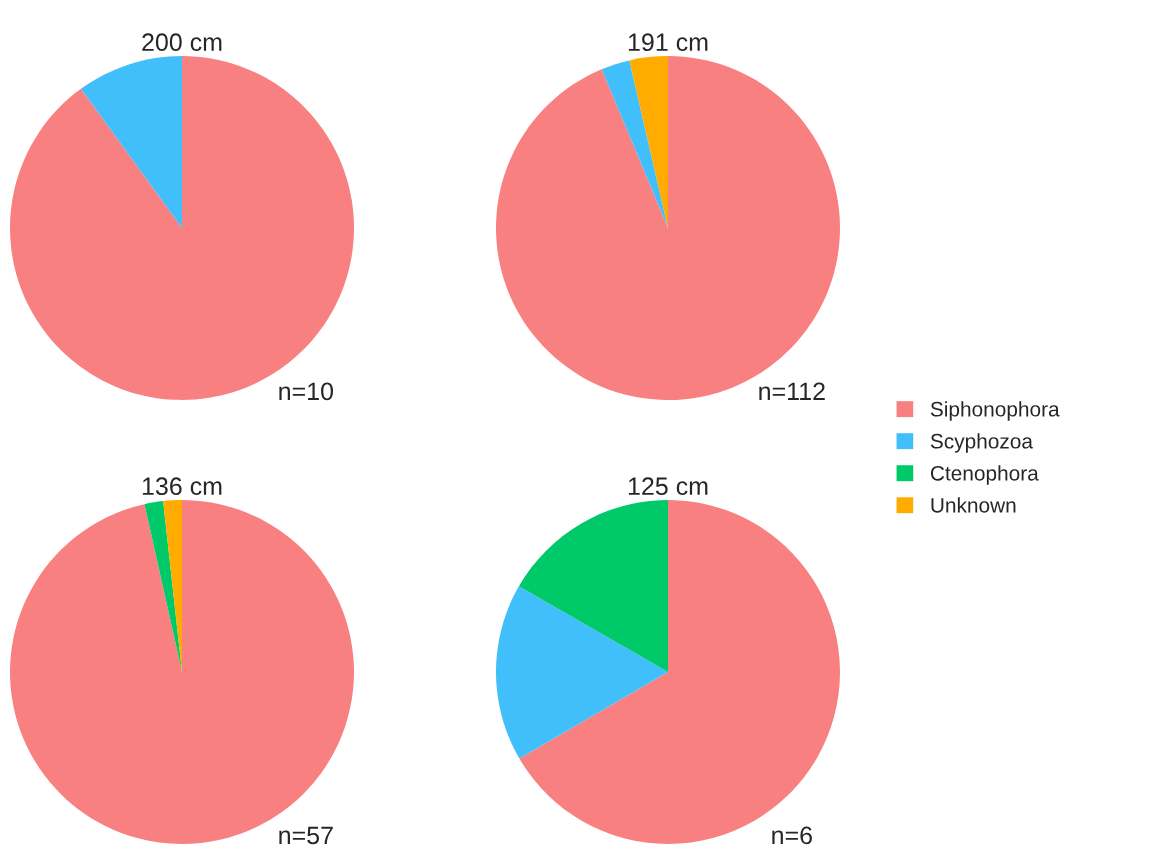 Image resolution: width=1155 pixels, height=866 pixels. Describe the element at coordinates (306, 391) in the screenshot. I see `text: n=10` at that location.